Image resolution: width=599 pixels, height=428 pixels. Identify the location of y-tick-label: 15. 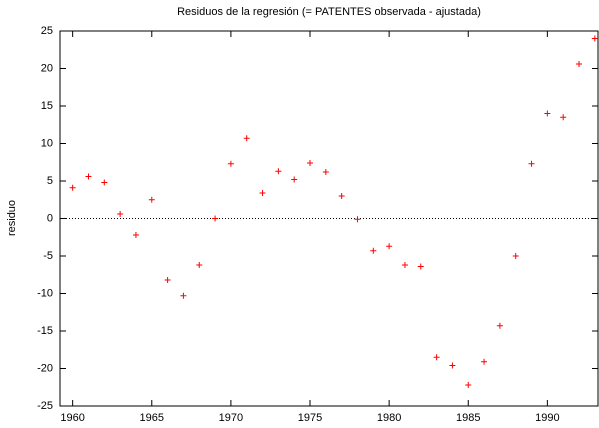
(47, 106).